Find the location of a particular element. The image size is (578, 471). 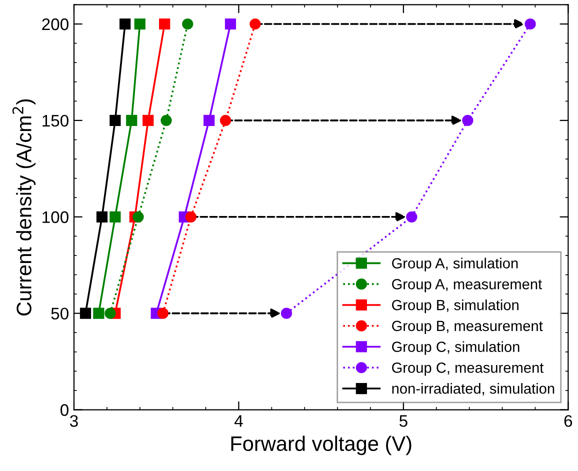

x-axis-title: Forward voltage (V) is located at coordinates (321, 446).